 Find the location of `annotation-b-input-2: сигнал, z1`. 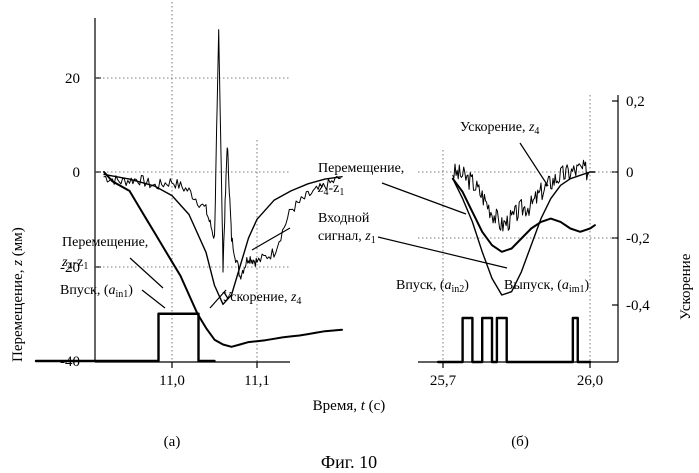

annotation-b-input-2: сигнал, z1 is located at coordinates (347, 237).